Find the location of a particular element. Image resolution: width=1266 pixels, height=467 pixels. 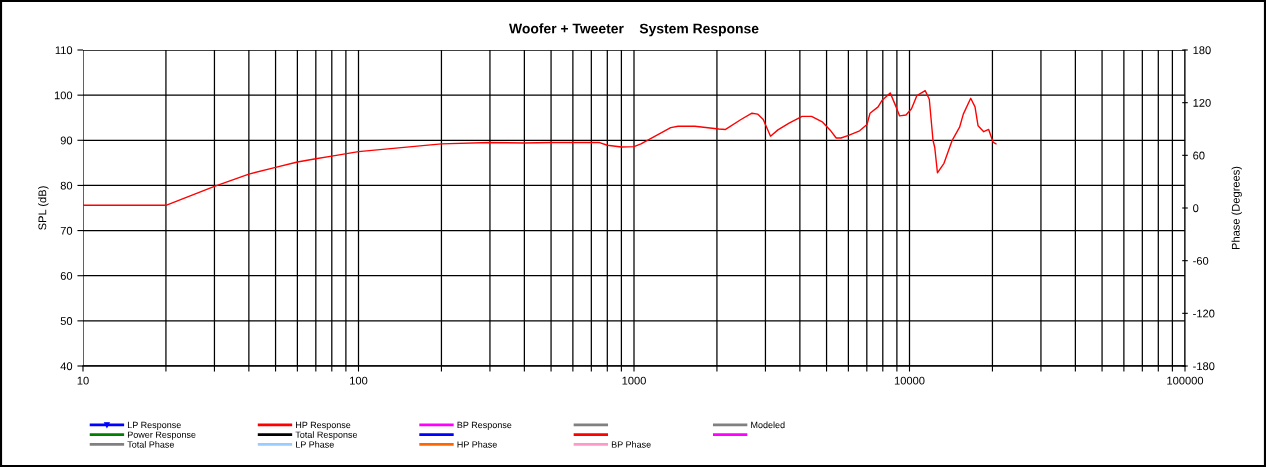

legend-label: LP Response is located at coordinates (154, 425).